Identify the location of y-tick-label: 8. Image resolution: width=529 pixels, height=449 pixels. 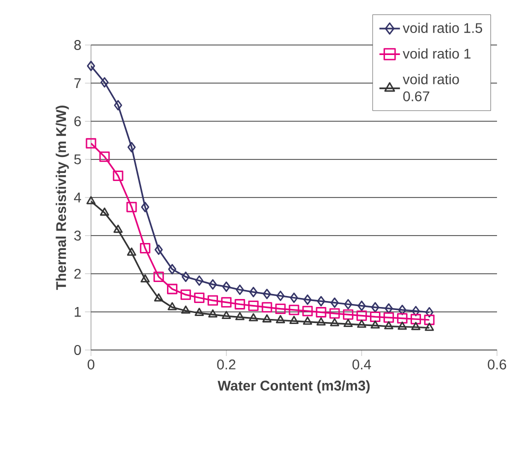
(77, 45).